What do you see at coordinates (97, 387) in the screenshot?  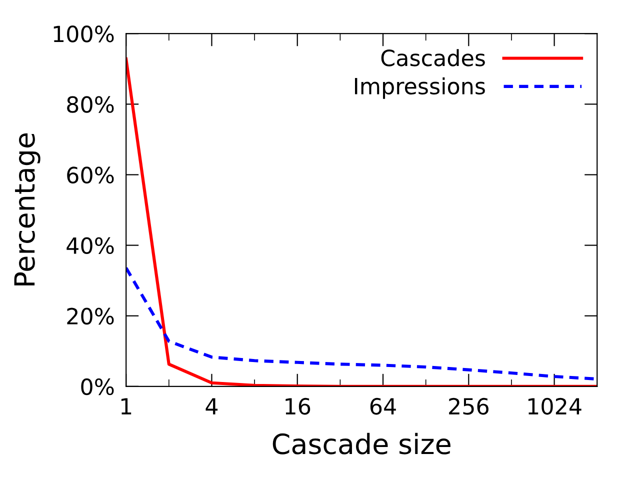 I see `y-tick-label: 0%` at bounding box center [97, 387].